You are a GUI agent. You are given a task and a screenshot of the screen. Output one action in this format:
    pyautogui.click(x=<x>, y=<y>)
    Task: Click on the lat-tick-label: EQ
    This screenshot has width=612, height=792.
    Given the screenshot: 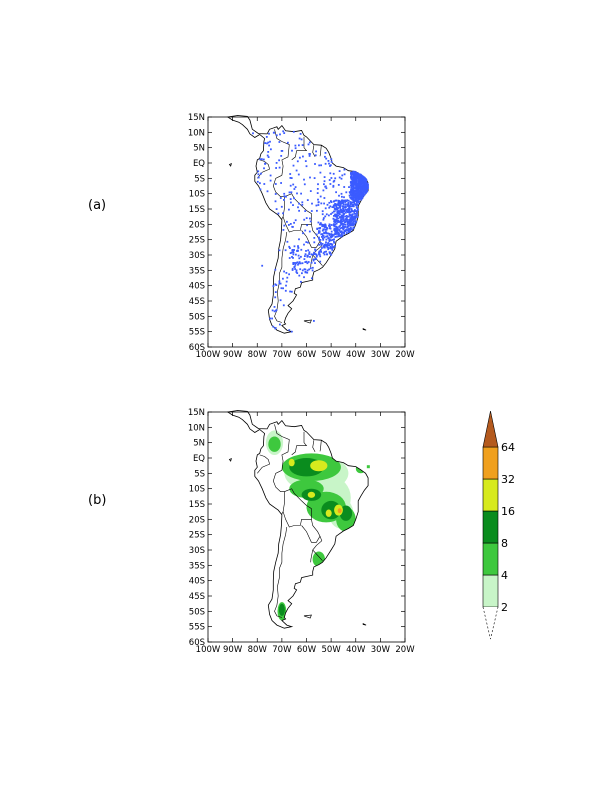 What is the action you would take?
    pyautogui.click(x=199, y=164)
    